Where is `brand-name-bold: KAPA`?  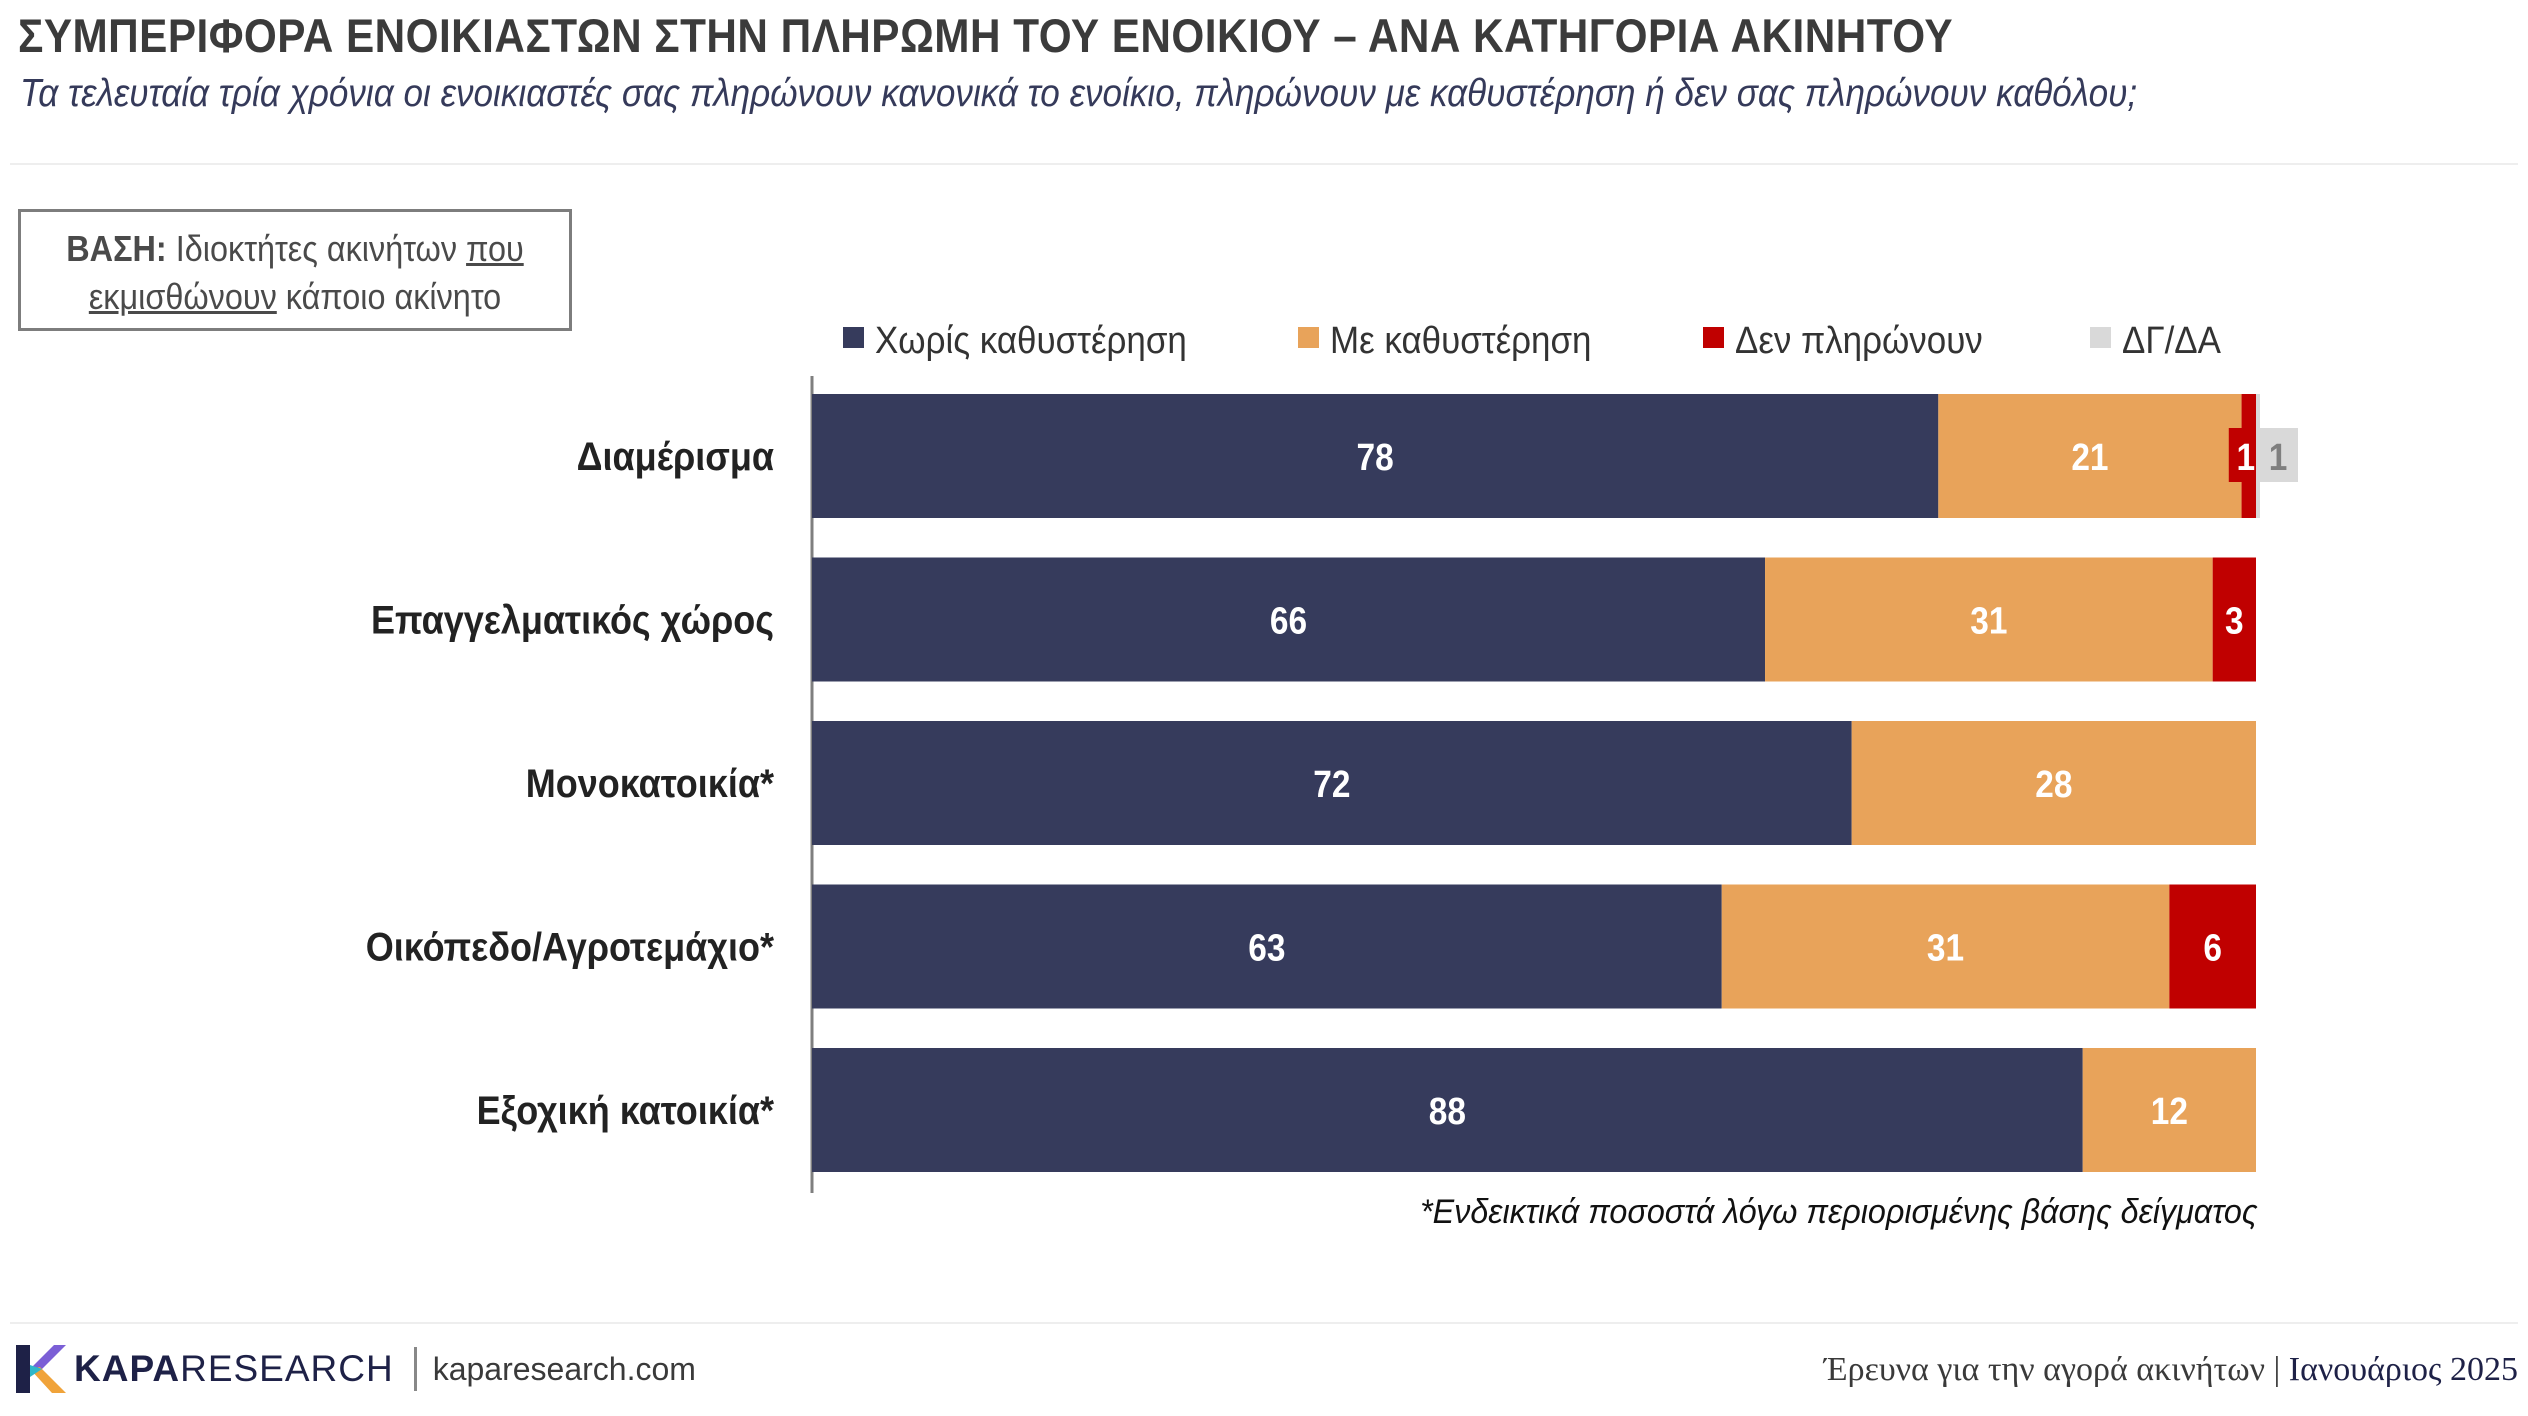
brand-name-bold: KAPA is located at coordinates (127, 1368).